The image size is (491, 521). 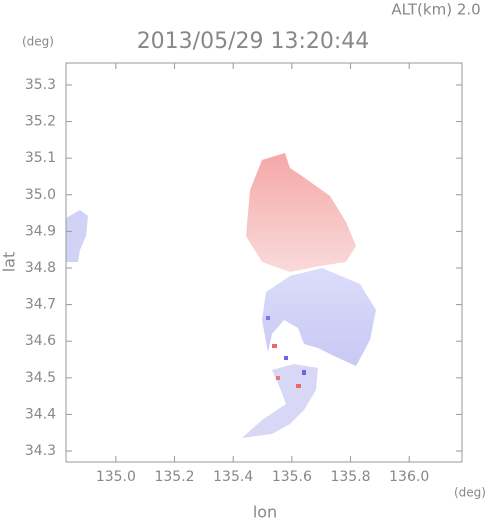 What do you see at coordinates (40, 158) in the screenshot?
I see `y-tick-label: 35.1` at bounding box center [40, 158].